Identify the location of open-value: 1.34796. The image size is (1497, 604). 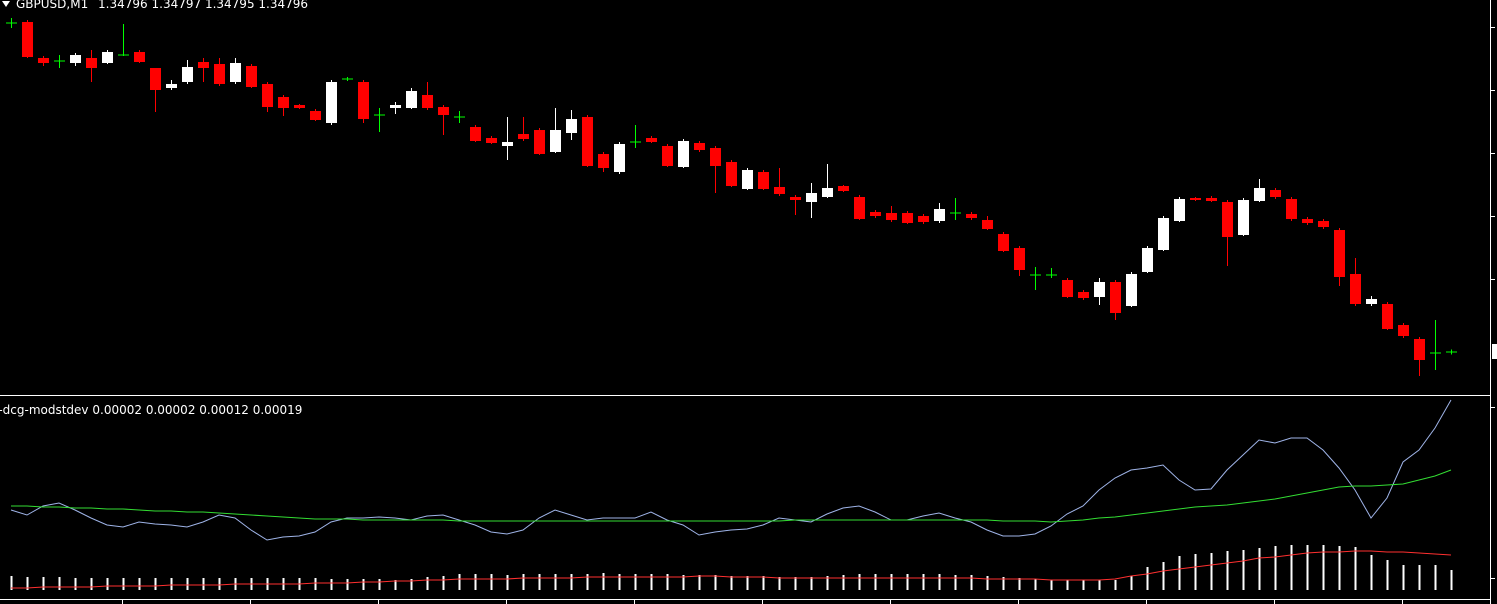
(123, 5).